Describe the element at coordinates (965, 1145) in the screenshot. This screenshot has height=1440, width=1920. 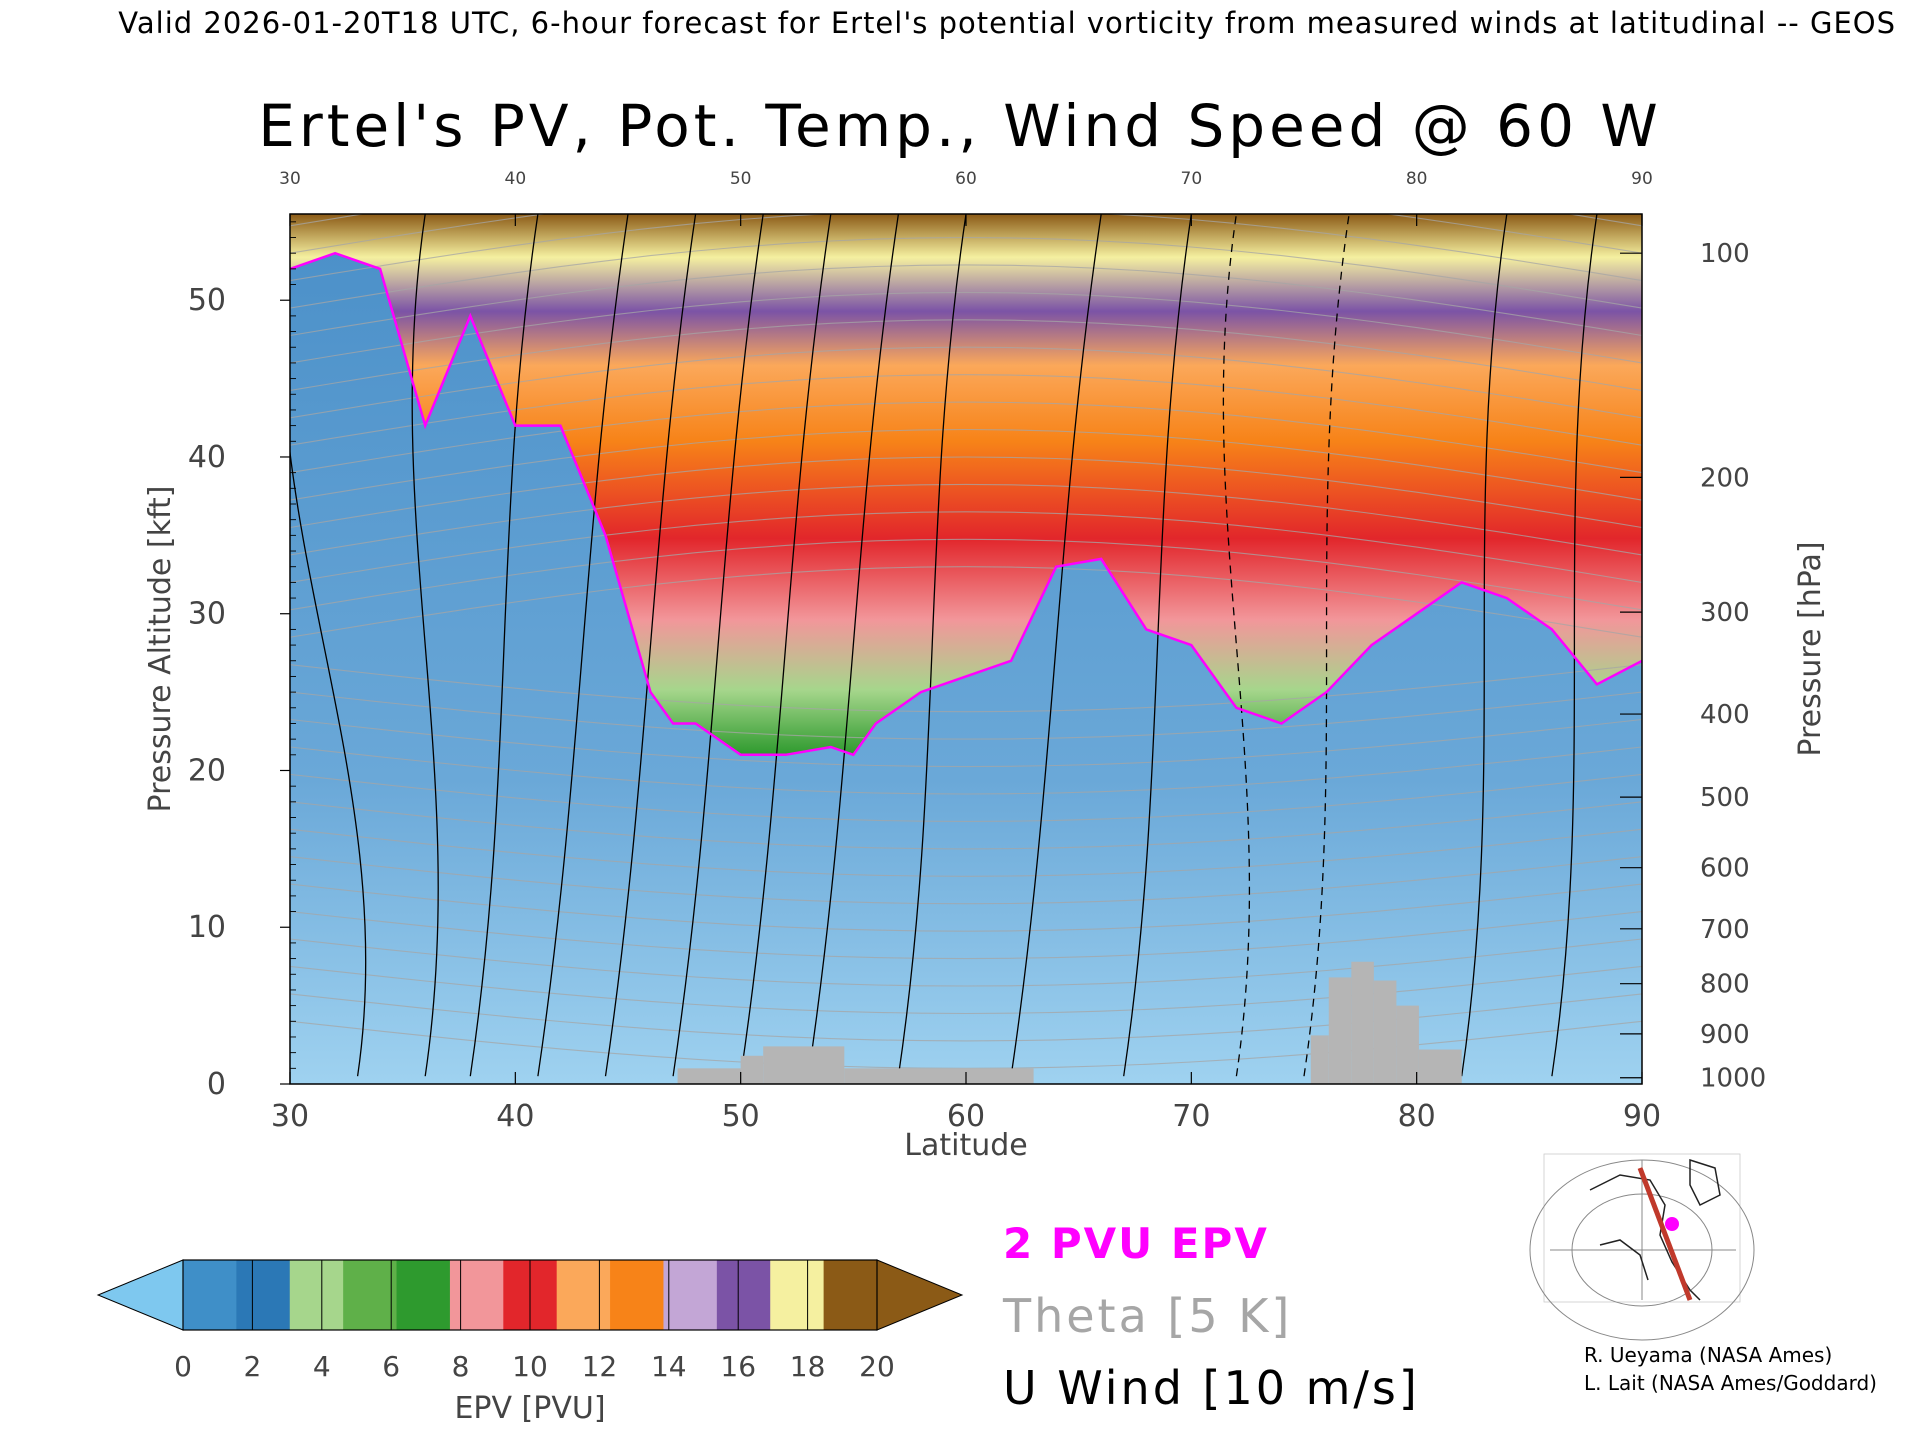
I see `x-axis-label: Latitude` at that location.